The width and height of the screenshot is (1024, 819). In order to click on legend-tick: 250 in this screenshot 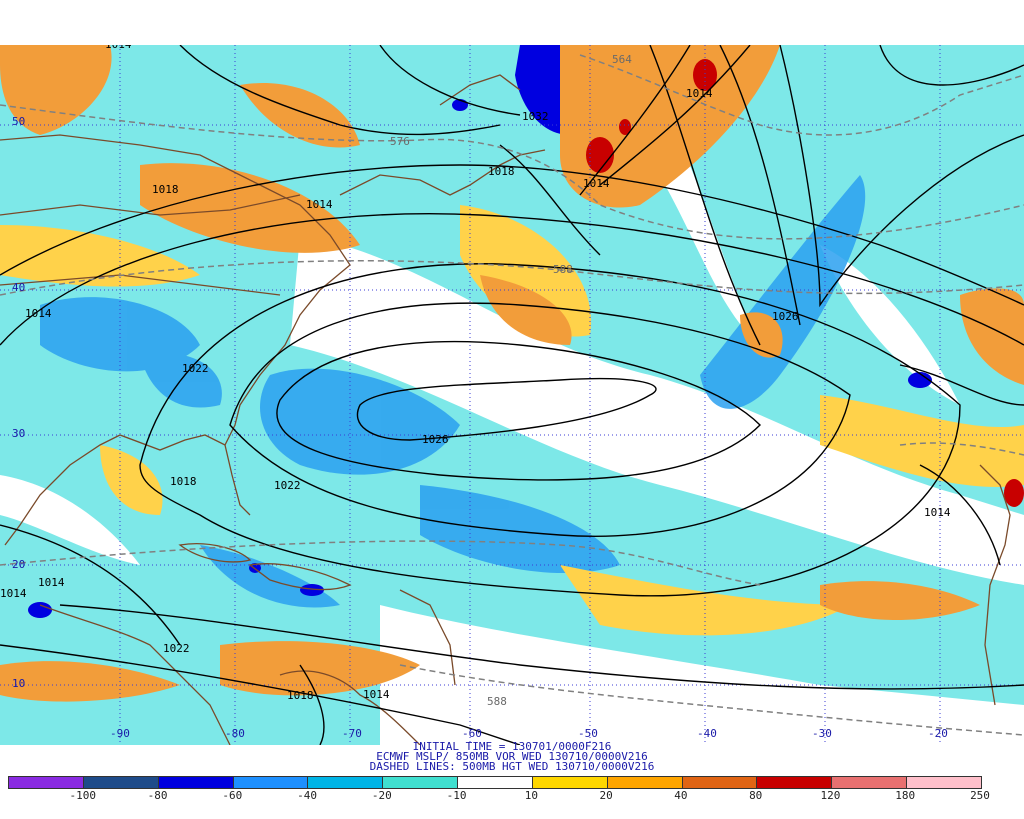, I will do `click(980, 795)`.